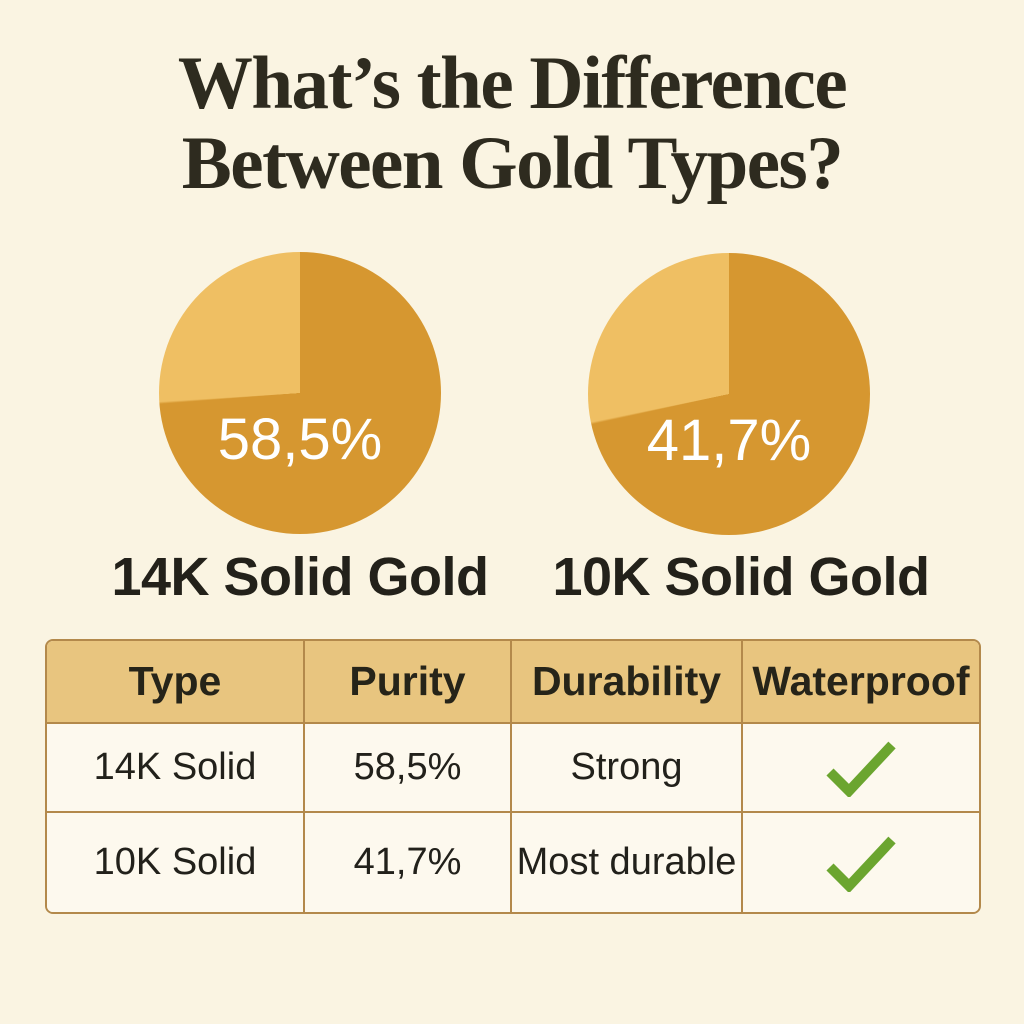  I want to click on pie-10k-percentage-label: 41,7%, so click(729, 440).